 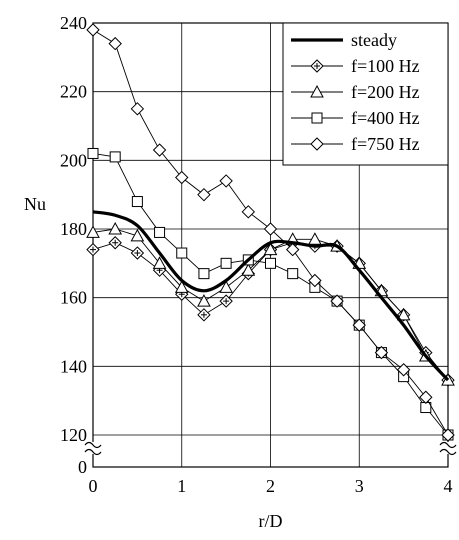 I want to click on y-tick-label-zero: 0, so click(x=82, y=467).